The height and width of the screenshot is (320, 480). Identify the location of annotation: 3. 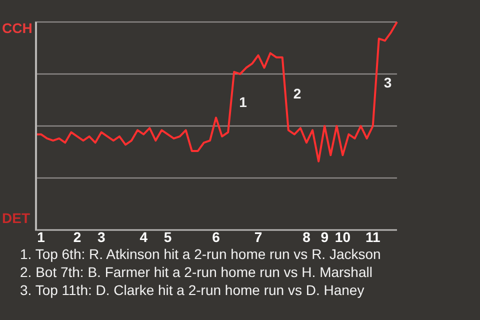
(388, 82).